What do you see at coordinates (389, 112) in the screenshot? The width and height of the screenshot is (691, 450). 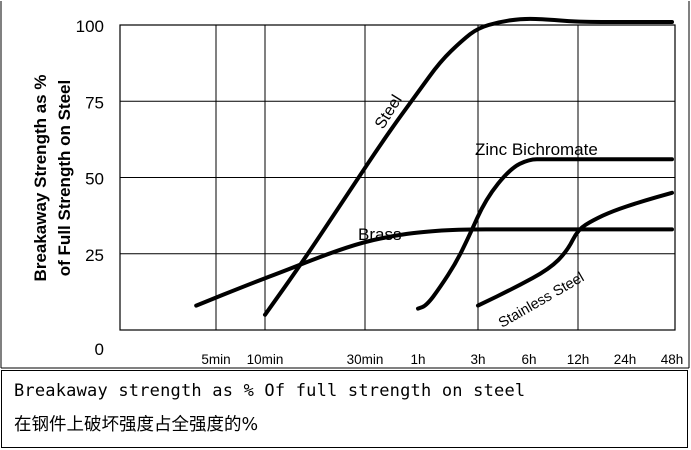 I see `annotation-steel: Steel` at bounding box center [389, 112].